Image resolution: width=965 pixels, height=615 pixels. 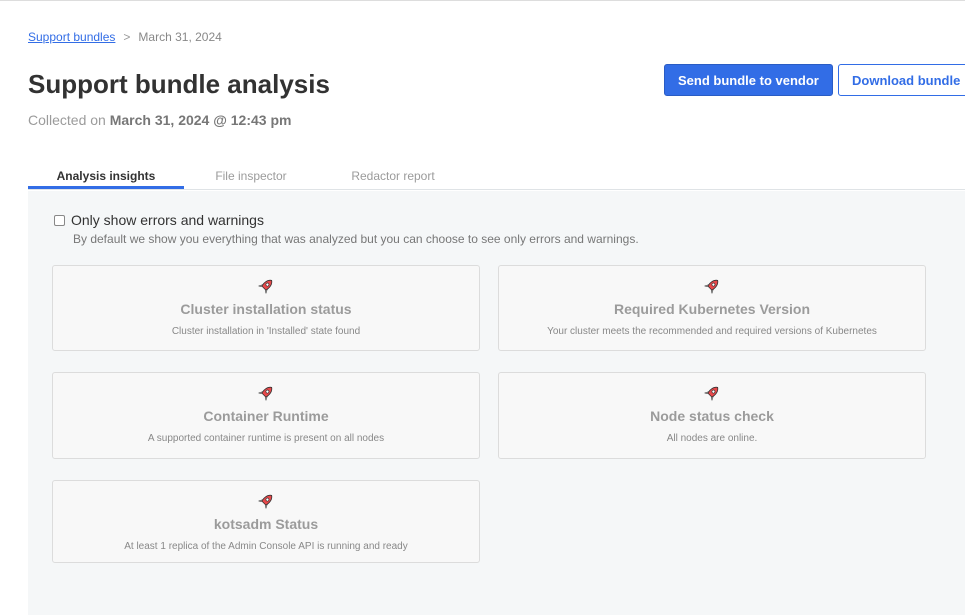 What do you see at coordinates (200, 120) in the screenshot?
I see `collected-value: March 31, 2024 @ 12:43 pm` at bounding box center [200, 120].